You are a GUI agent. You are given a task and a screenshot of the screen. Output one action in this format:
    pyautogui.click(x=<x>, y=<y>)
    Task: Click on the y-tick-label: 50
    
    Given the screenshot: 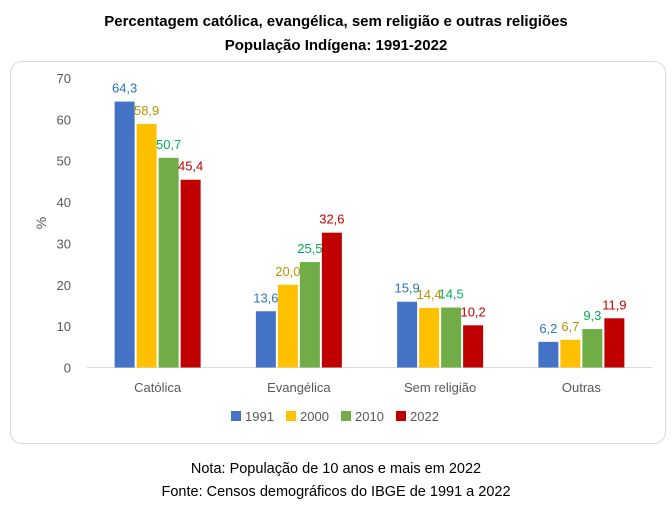 What is the action you would take?
    pyautogui.click(x=64, y=161)
    